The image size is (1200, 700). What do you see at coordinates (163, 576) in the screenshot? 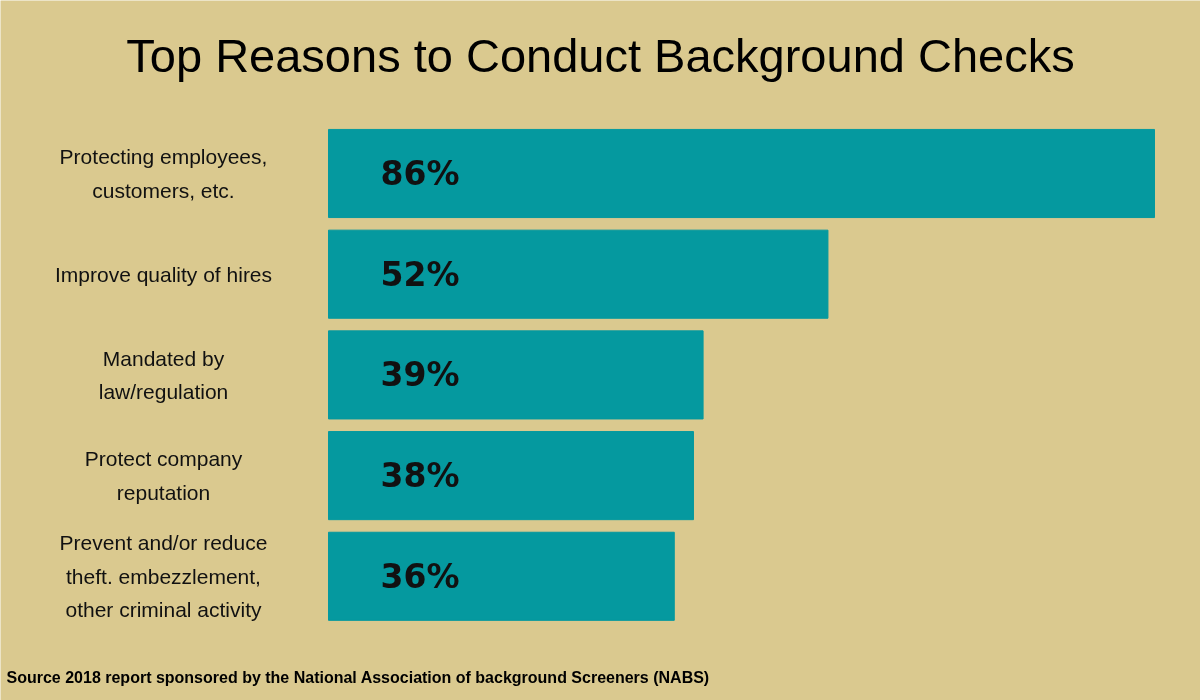
I see `y-tick-label: Prevent and/or reduce theft. embezzlement, other criminal activity` at bounding box center [163, 576].